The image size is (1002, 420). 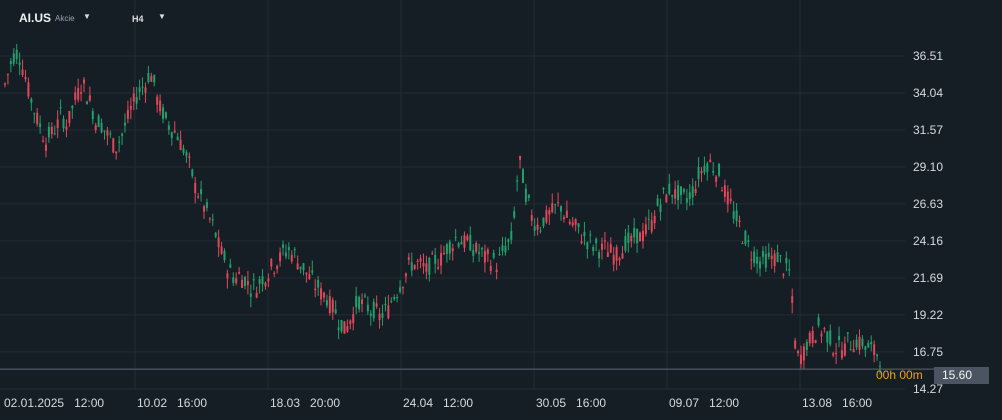 What do you see at coordinates (684, 403) in the screenshot?
I see `x-tick-date: 09.07` at bounding box center [684, 403].